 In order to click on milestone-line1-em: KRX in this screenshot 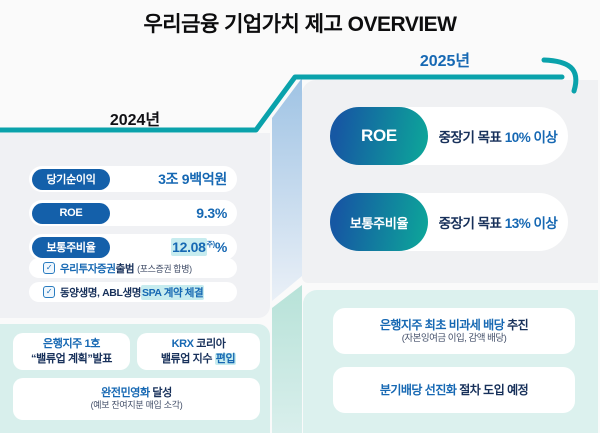, I will do `click(182, 343)`.